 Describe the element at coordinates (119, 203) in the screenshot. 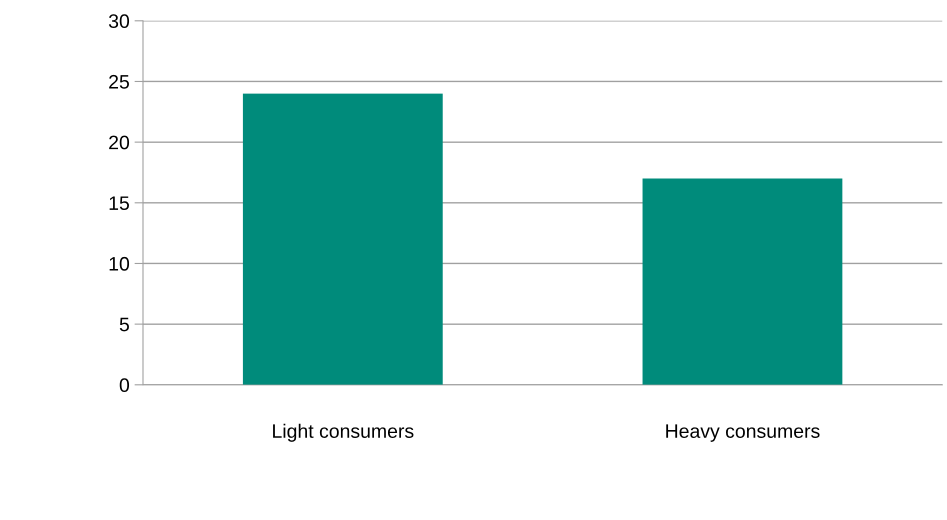

I see `y-tick-label: 15` at that location.